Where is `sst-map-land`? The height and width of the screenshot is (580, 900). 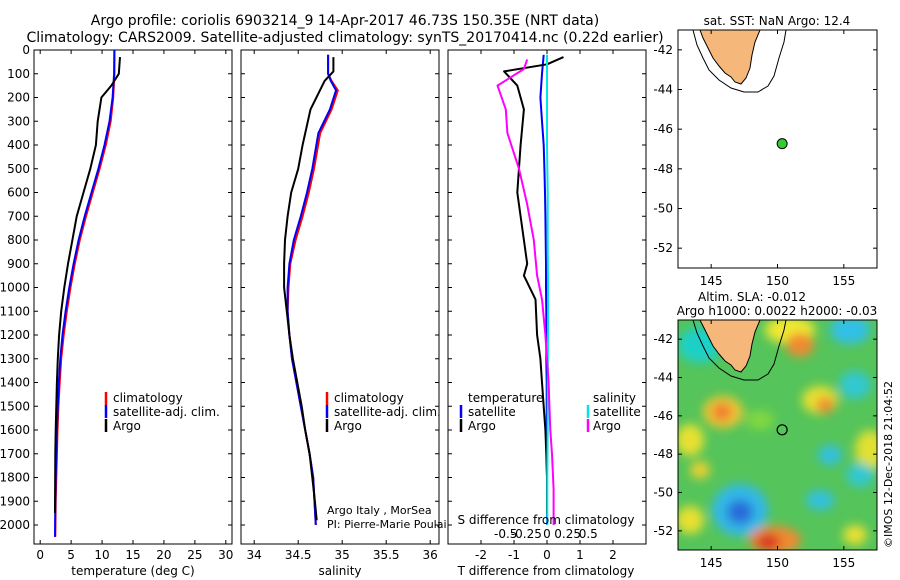 sst-map-land is located at coordinates (732, 61).